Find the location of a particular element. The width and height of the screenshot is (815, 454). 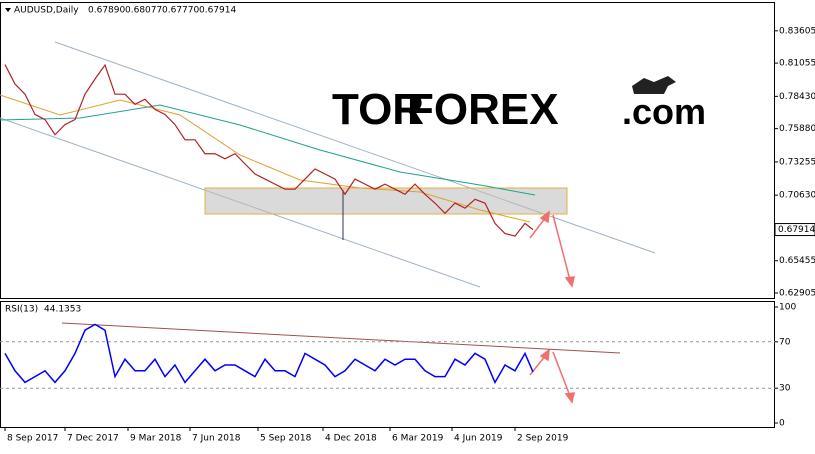

x-tick-label: 8 Sep 2017 is located at coordinates (32, 439).